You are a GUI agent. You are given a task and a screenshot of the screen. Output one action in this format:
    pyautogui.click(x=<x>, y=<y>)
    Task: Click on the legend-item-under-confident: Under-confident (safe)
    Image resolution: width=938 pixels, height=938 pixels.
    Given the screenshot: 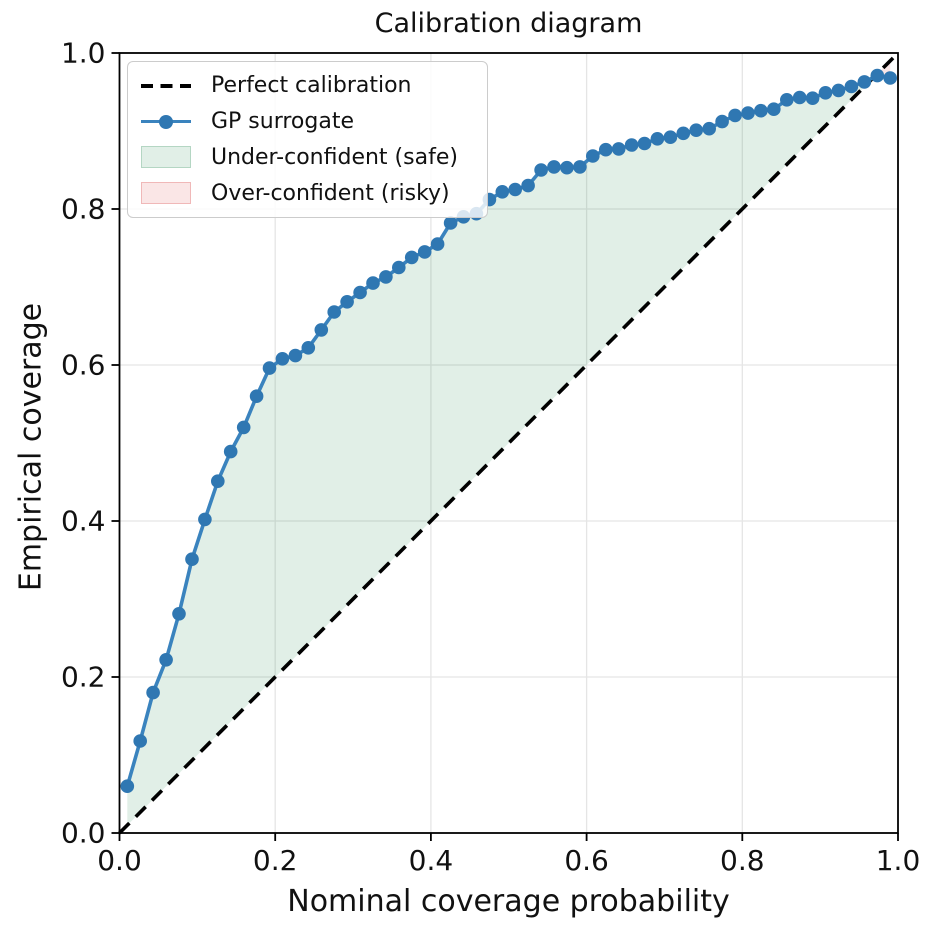 What is the action you would take?
    pyautogui.click(x=310, y=157)
    